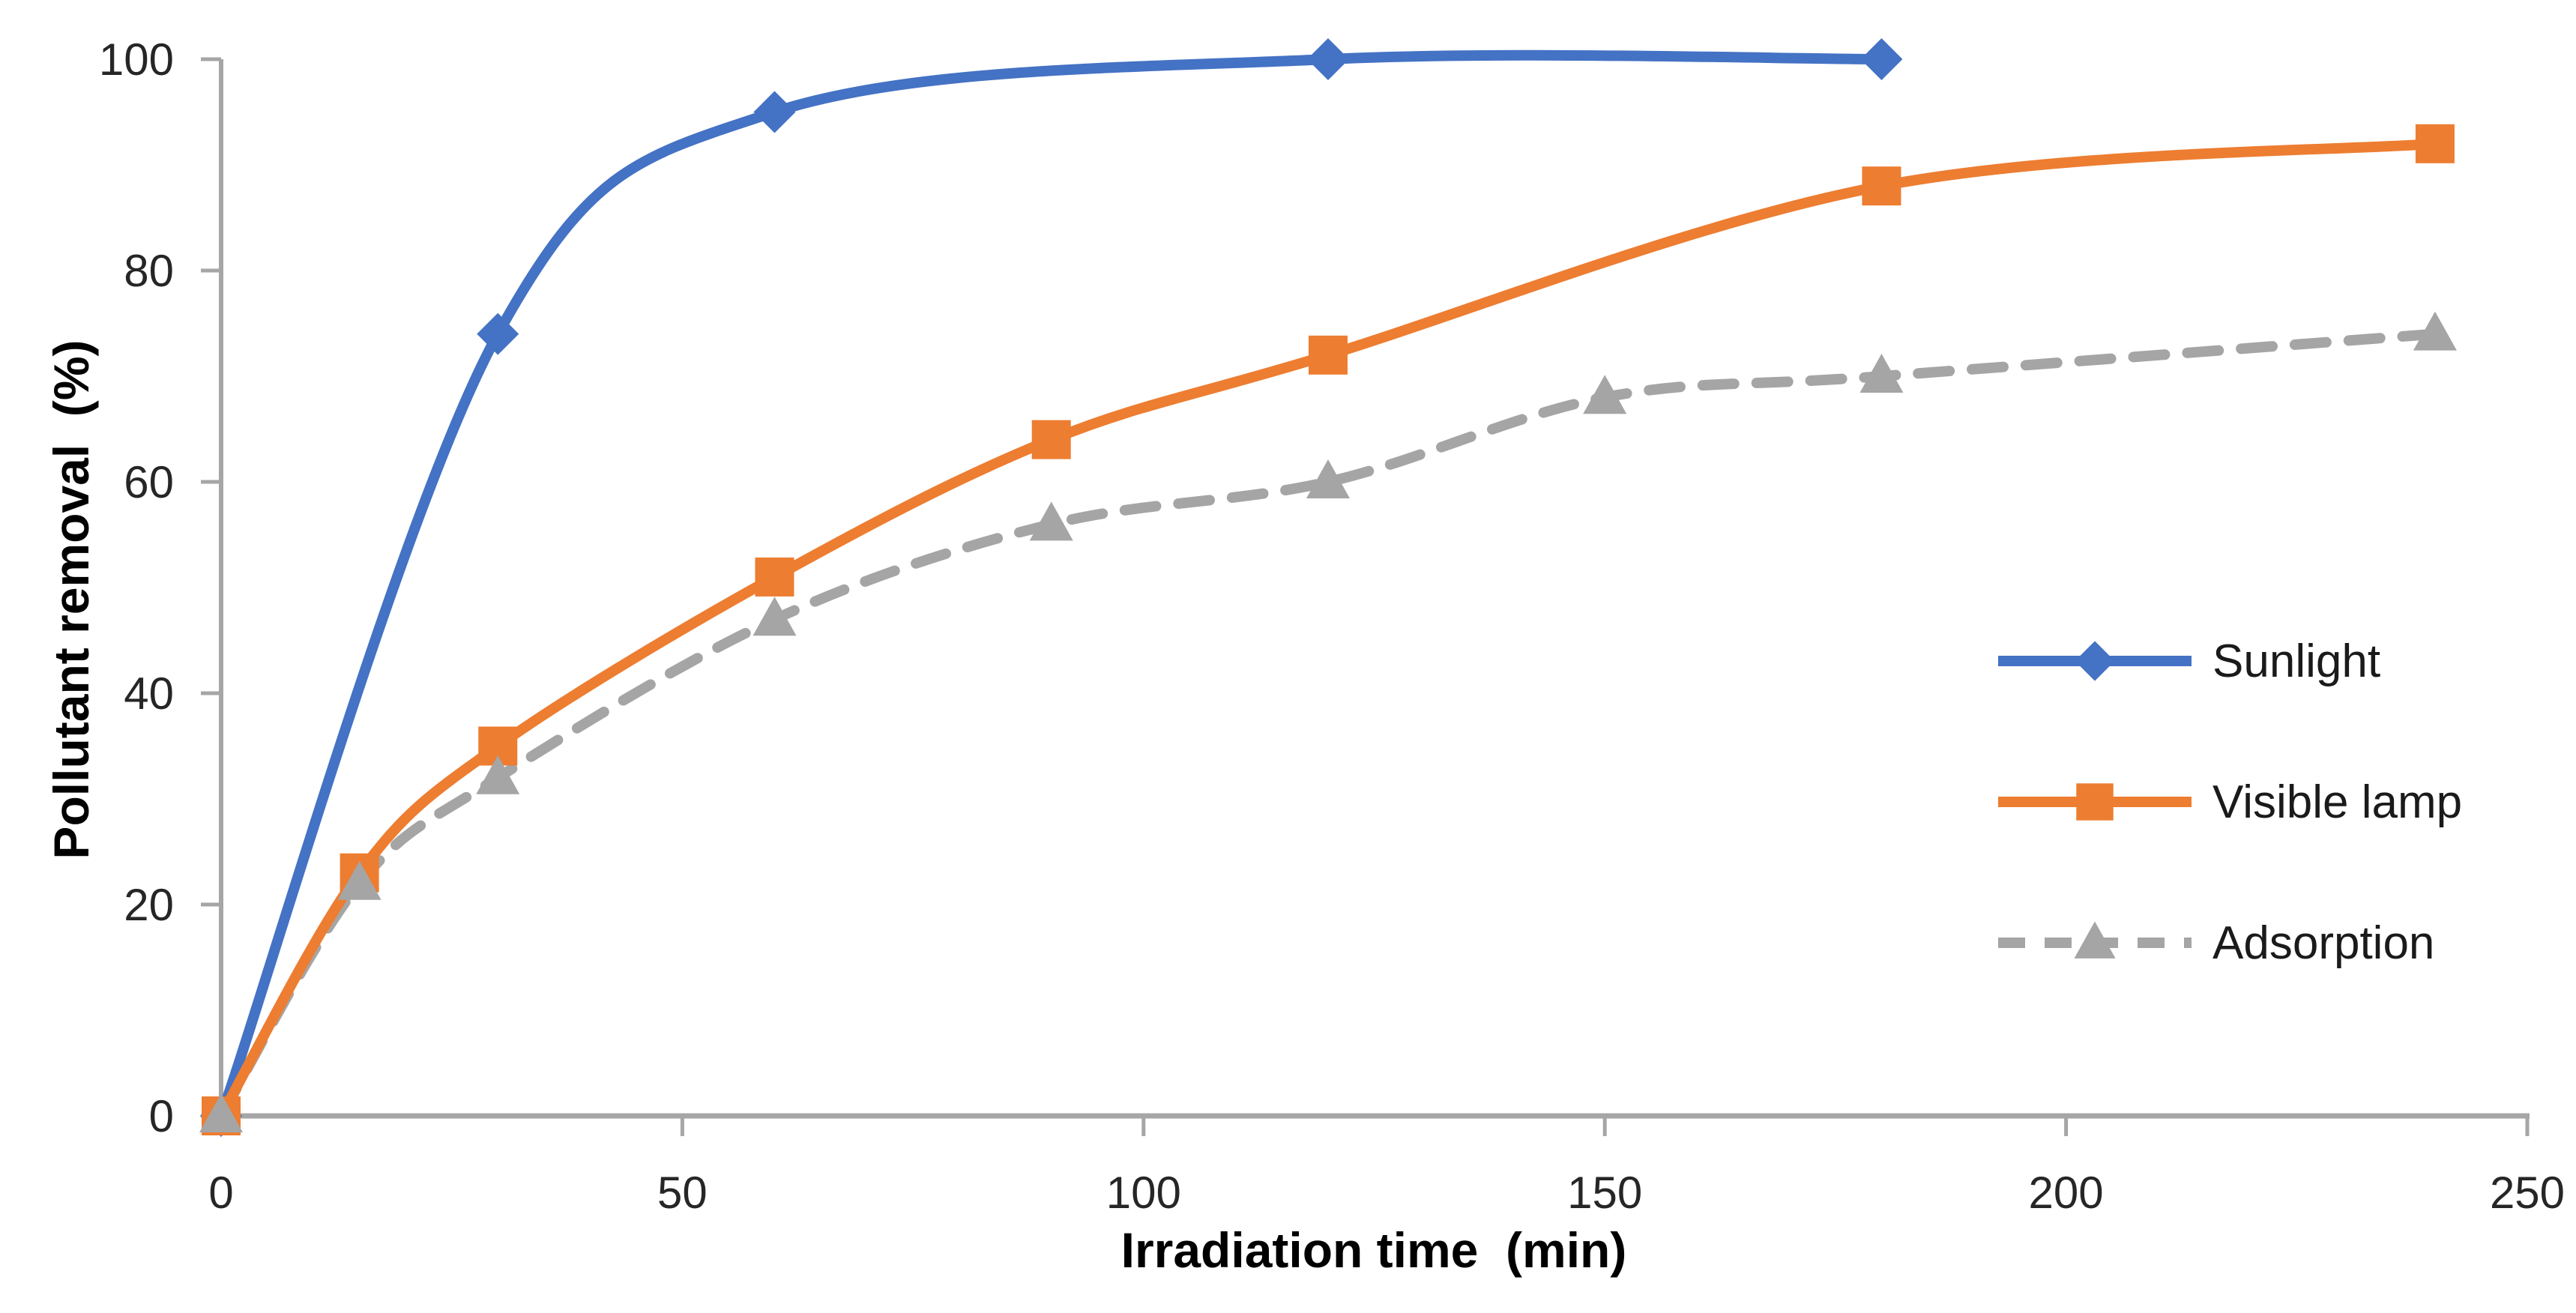 The height and width of the screenshot is (1313, 2576). I want to click on legend-swatch-visible-lamp-icon, so click(2095, 802).